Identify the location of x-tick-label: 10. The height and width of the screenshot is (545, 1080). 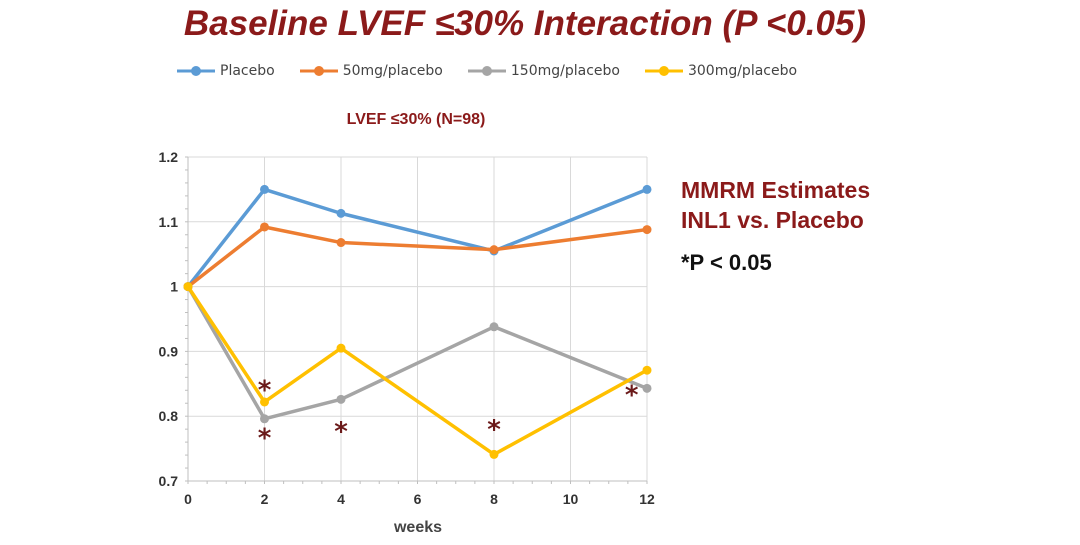
(571, 499).